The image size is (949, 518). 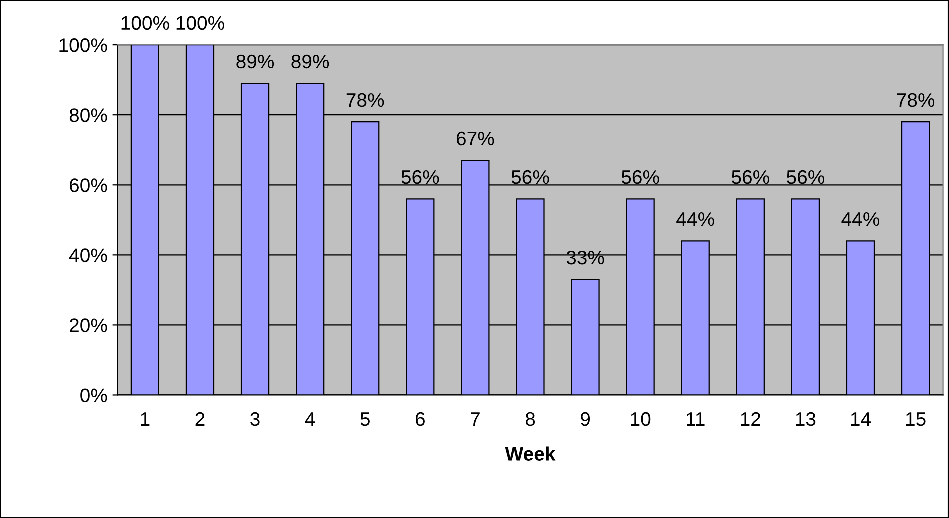 What do you see at coordinates (696, 419) in the screenshot?
I see `x-tick-label: 11` at bounding box center [696, 419].